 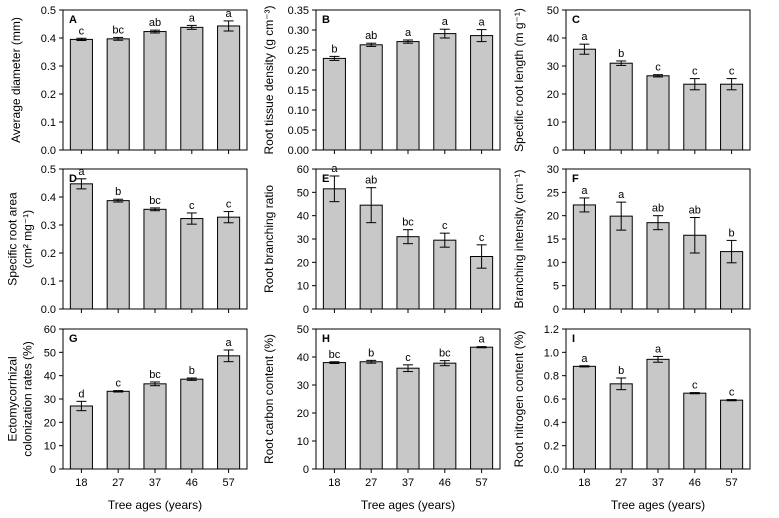 I want to click on y-tick-label: 5, so click(x=556, y=287).